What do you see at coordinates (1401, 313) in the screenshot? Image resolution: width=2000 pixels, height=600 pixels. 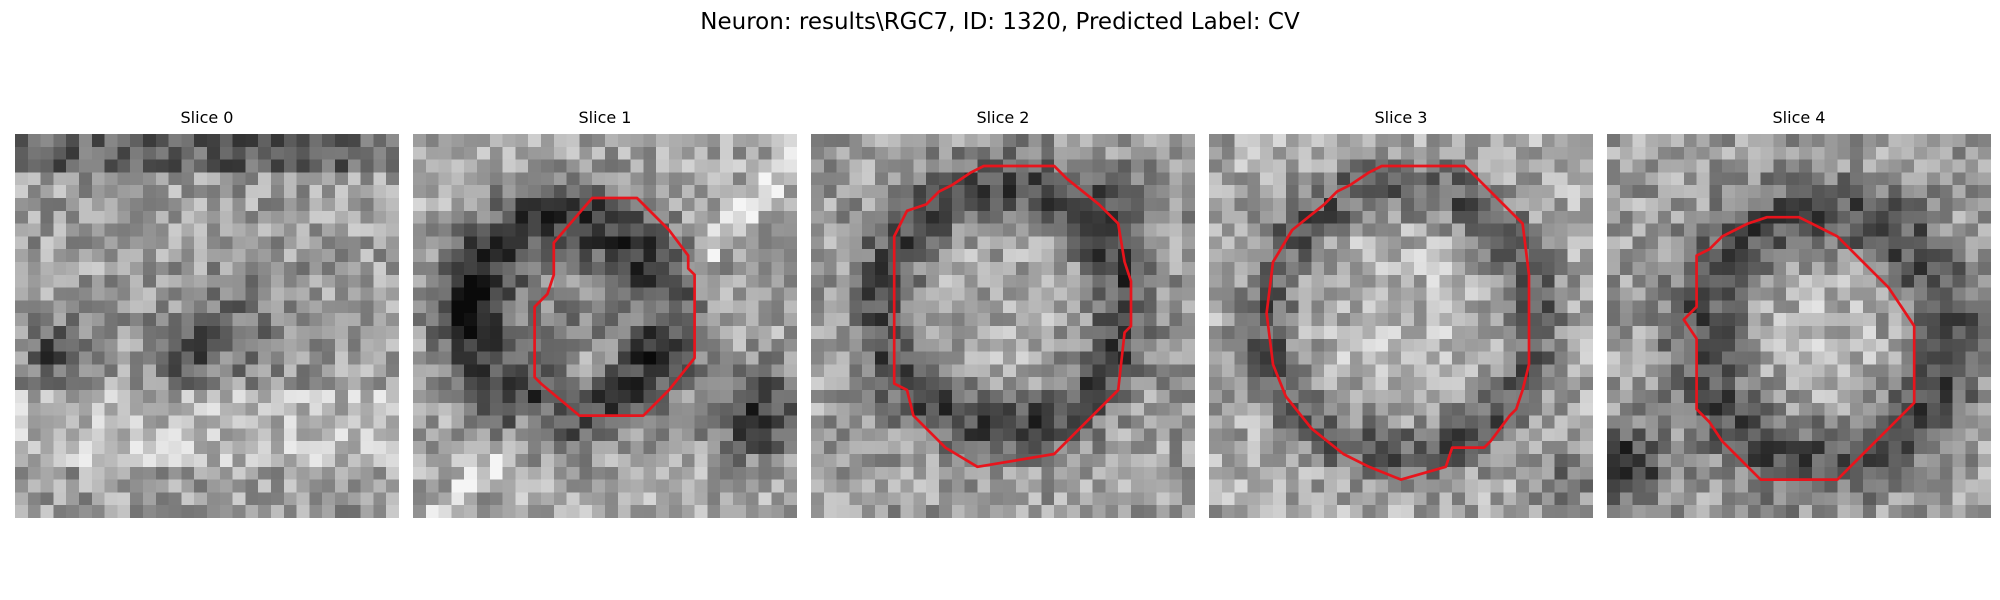 I see `slice-panel-3: Slice 3` at bounding box center [1401, 313].